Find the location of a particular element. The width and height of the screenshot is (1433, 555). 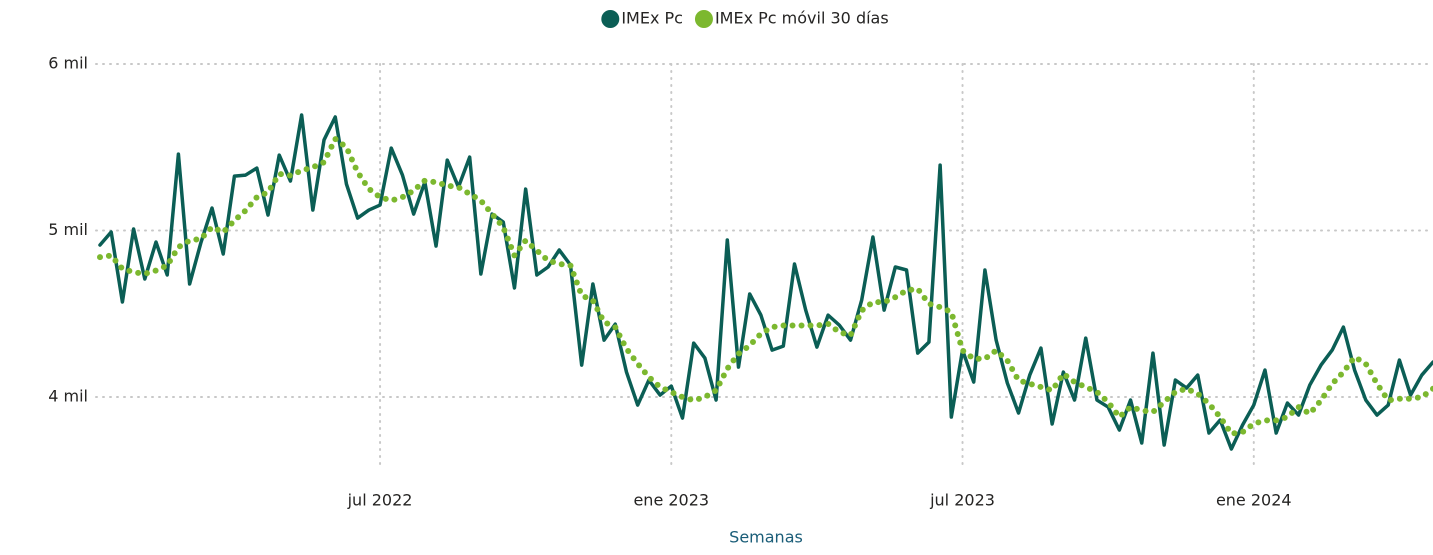

legend-label: IMEx Pc móvil 30 días is located at coordinates (802, 18).